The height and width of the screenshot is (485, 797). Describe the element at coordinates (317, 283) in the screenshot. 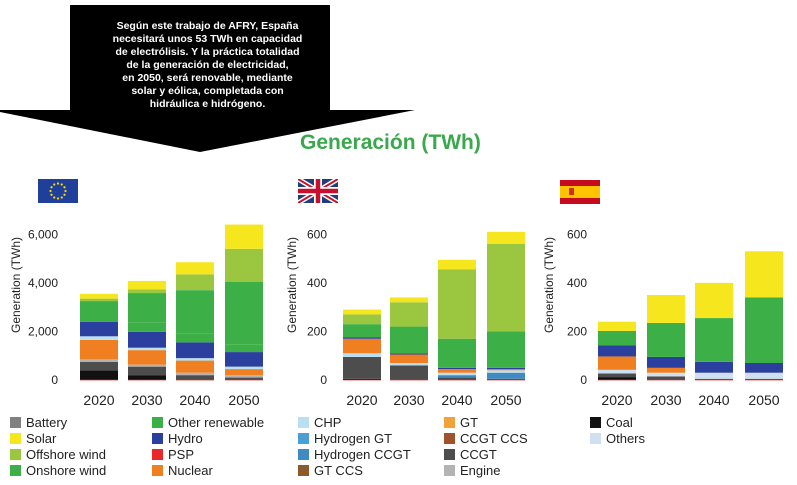

I see `y-tick-label: 400` at that location.